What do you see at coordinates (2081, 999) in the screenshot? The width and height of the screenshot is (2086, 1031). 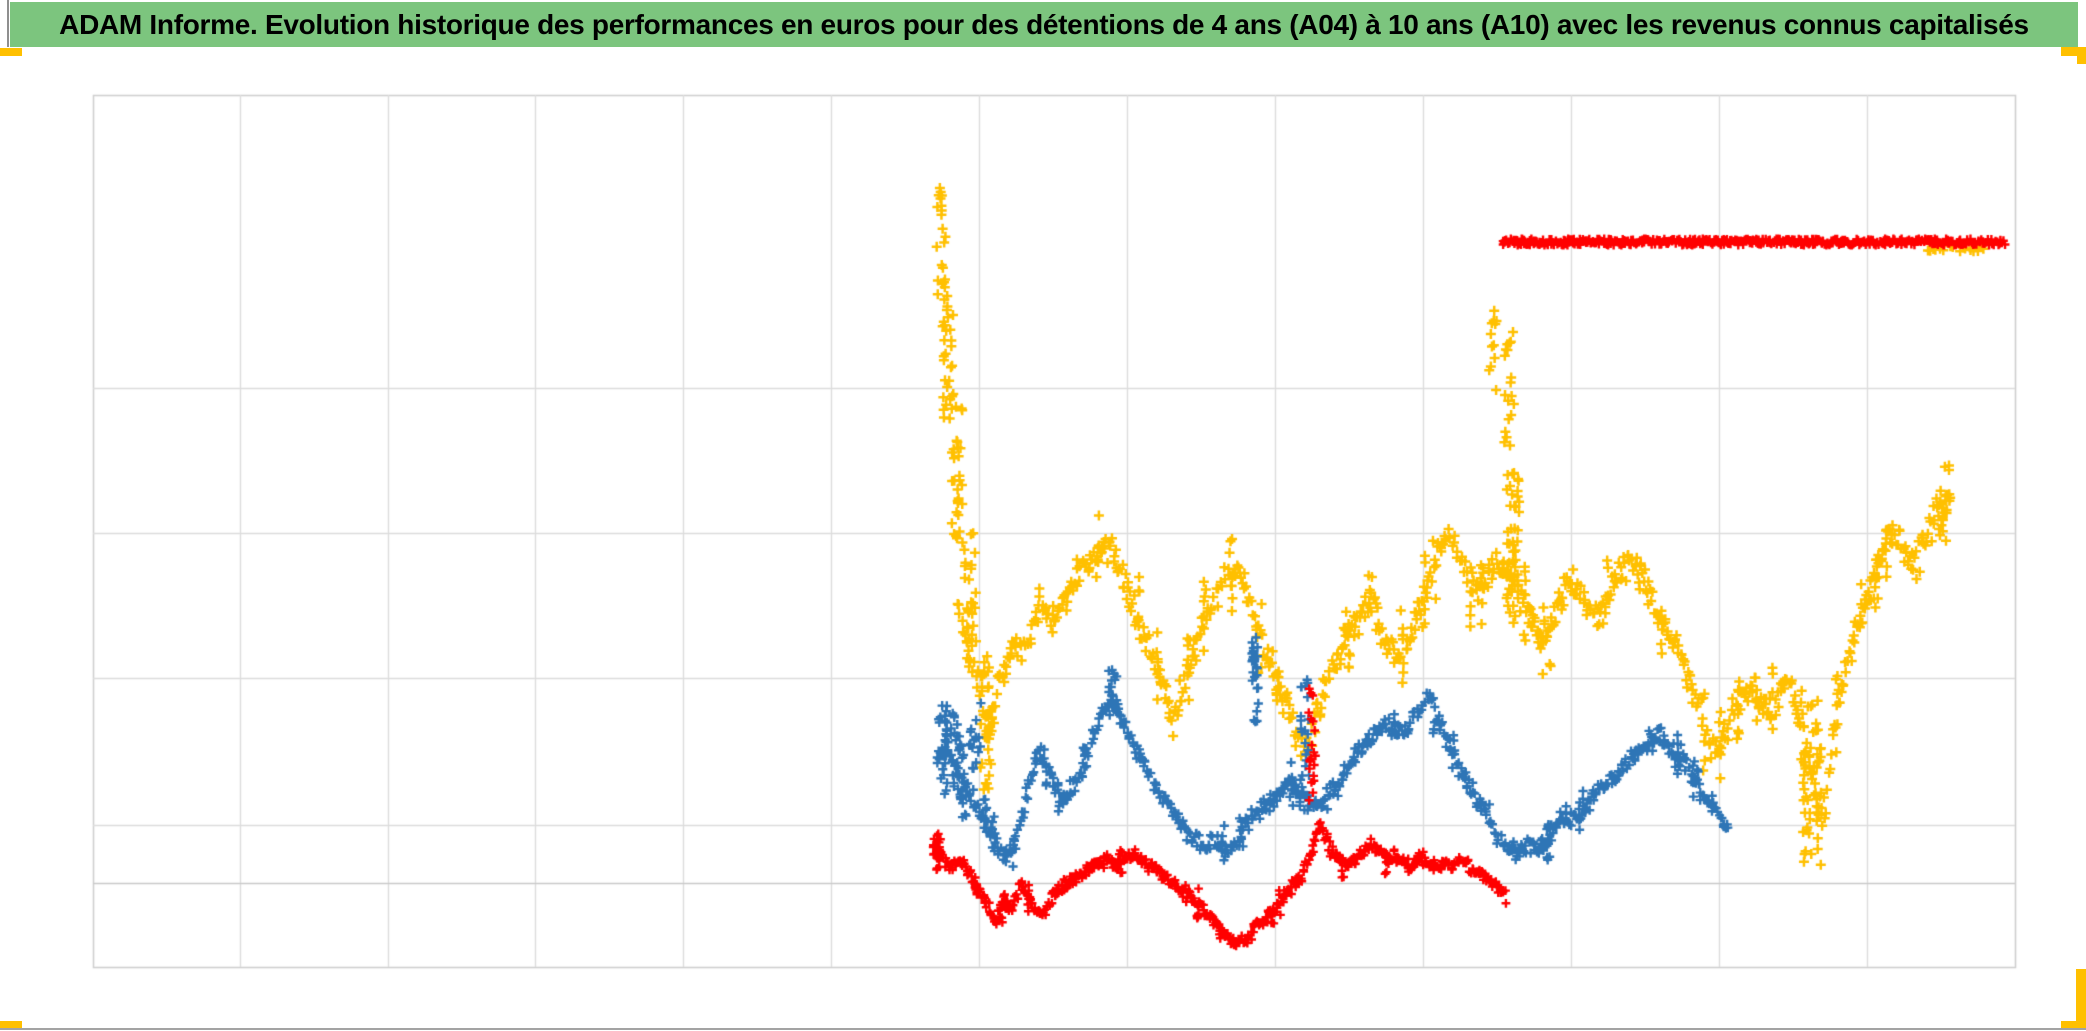 I see `yellow-accent-bottom-right-vertical` at bounding box center [2081, 999].